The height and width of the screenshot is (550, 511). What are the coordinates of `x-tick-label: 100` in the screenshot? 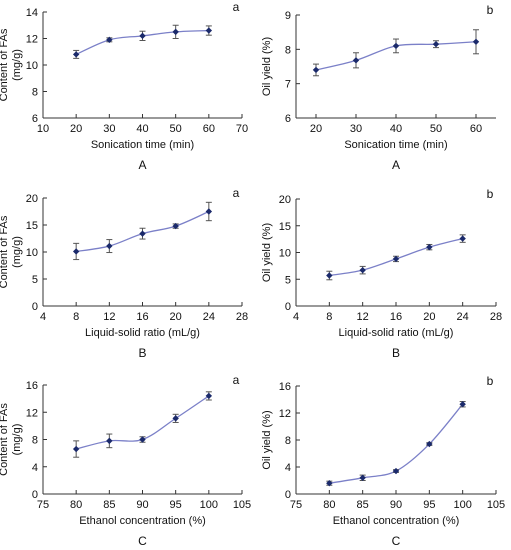 It's located at (209, 505).